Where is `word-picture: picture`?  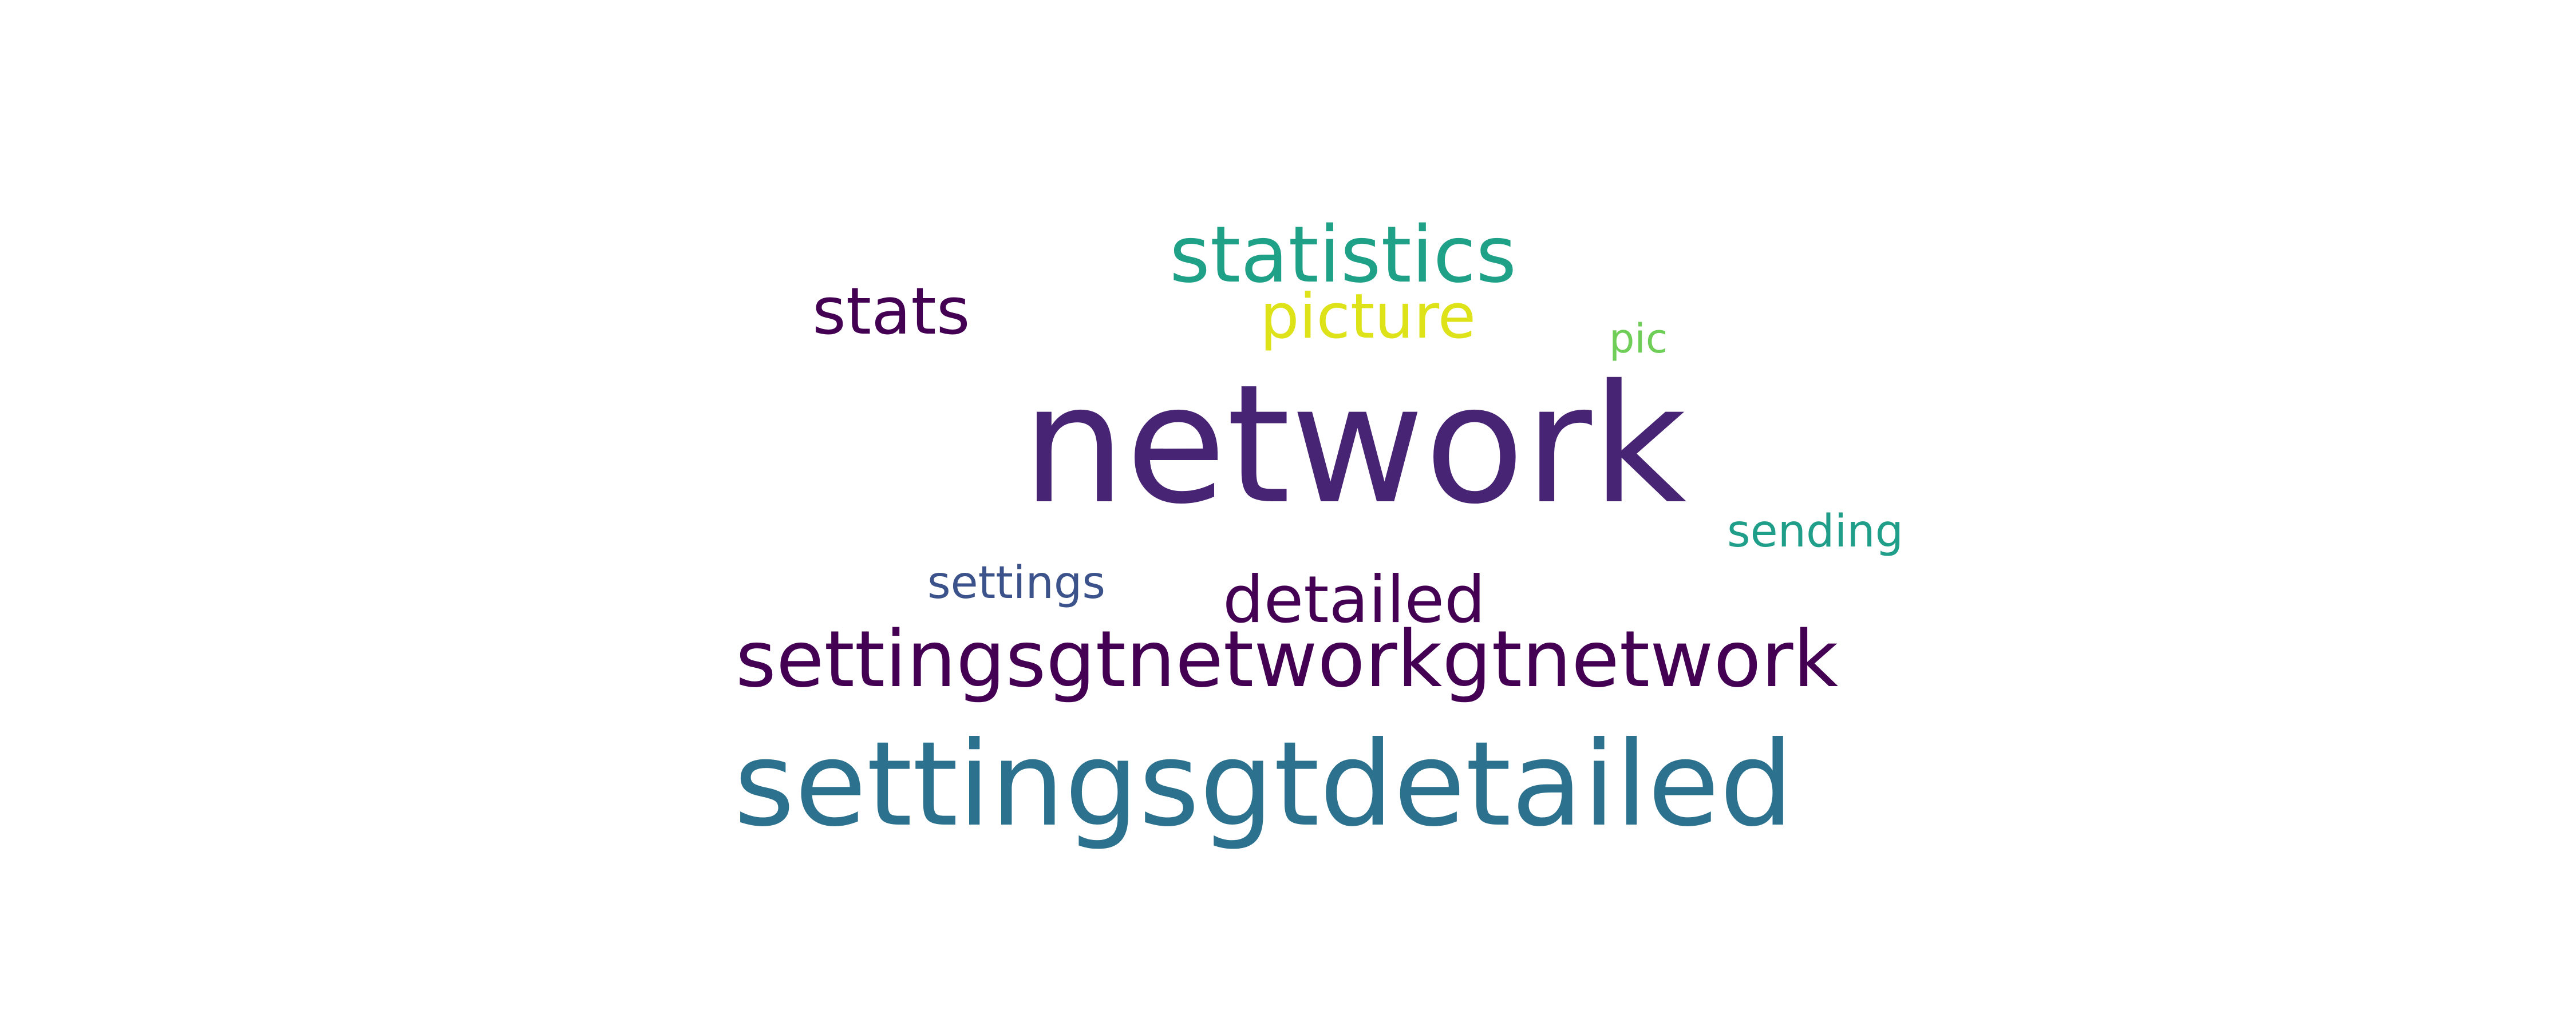 word-picture: picture is located at coordinates (1368, 316).